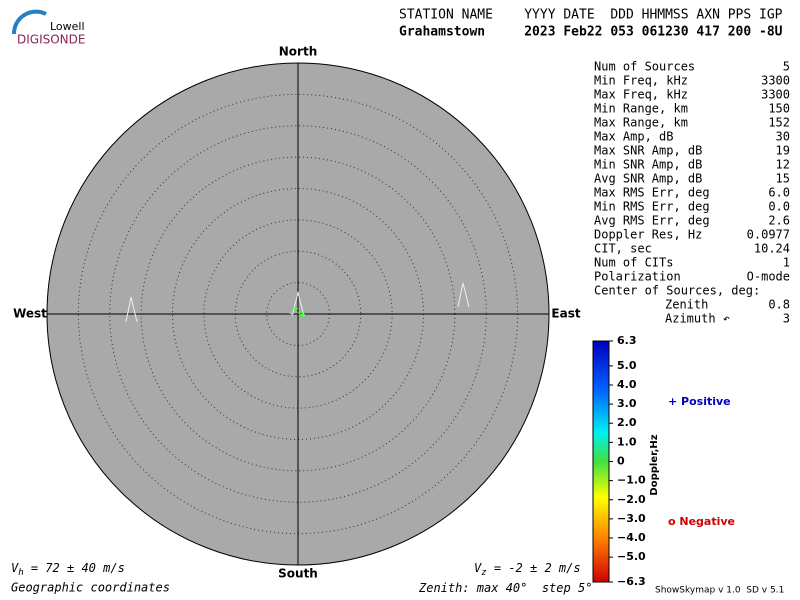 Image resolution: width=800 pixels, height=600 pixels. I want to click on logo-bottom: DIGISONDE, so click(51, 40).